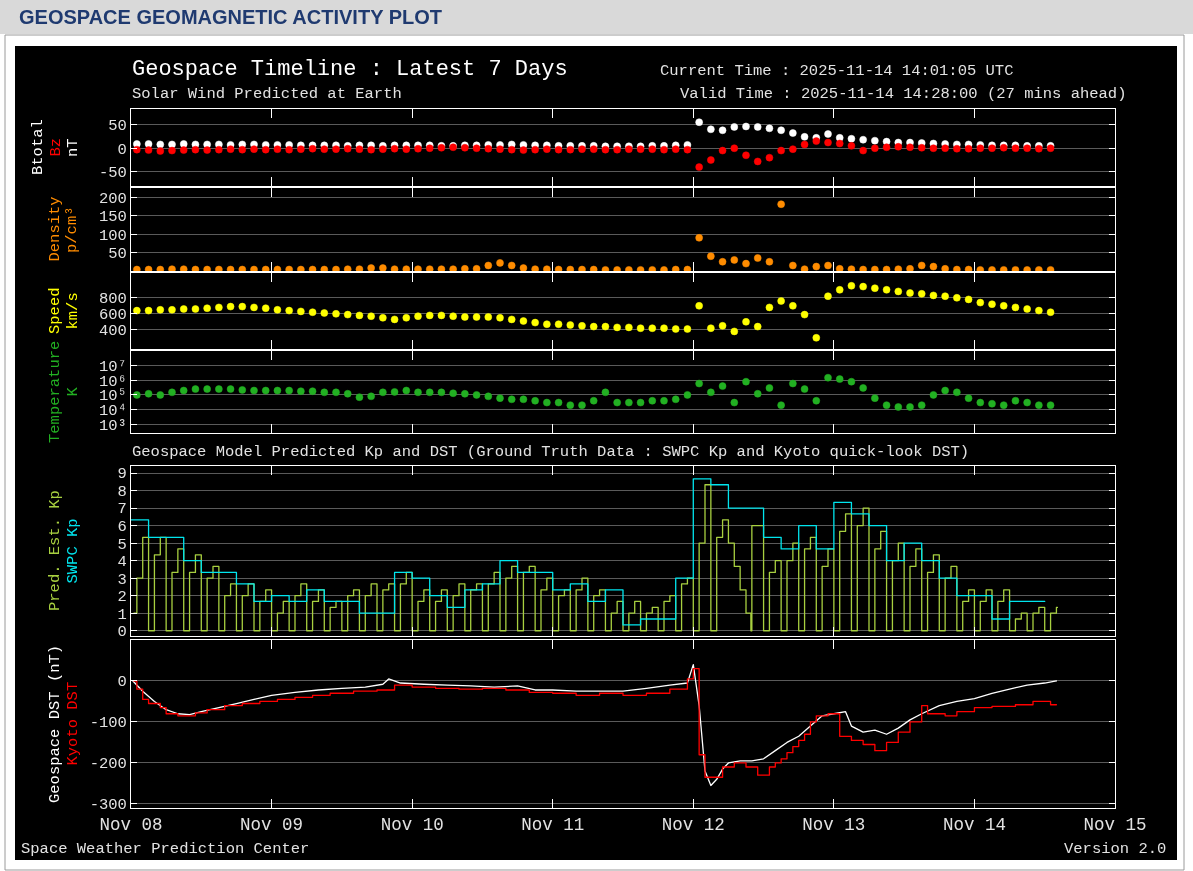 The height and width of the screenshot is (871, 1193). What do you see at coordinates (112, 315) in the screenshot?
I see `y-tick-label: 600` at bounding box center [112, 315].